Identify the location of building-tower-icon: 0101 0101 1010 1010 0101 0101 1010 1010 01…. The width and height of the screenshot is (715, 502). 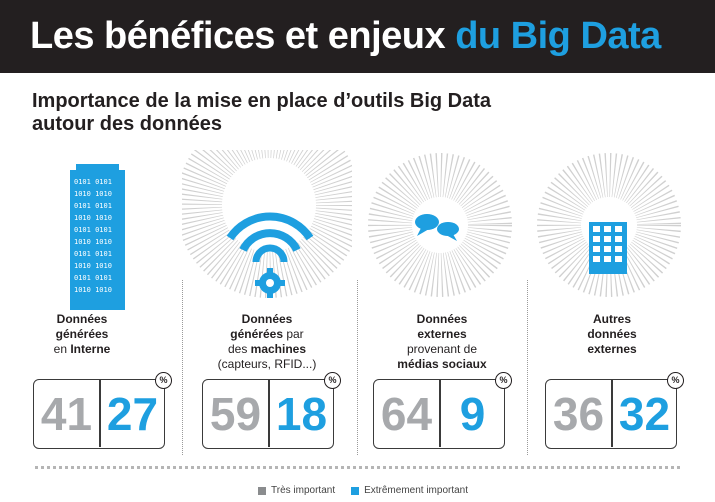
(97, 237).